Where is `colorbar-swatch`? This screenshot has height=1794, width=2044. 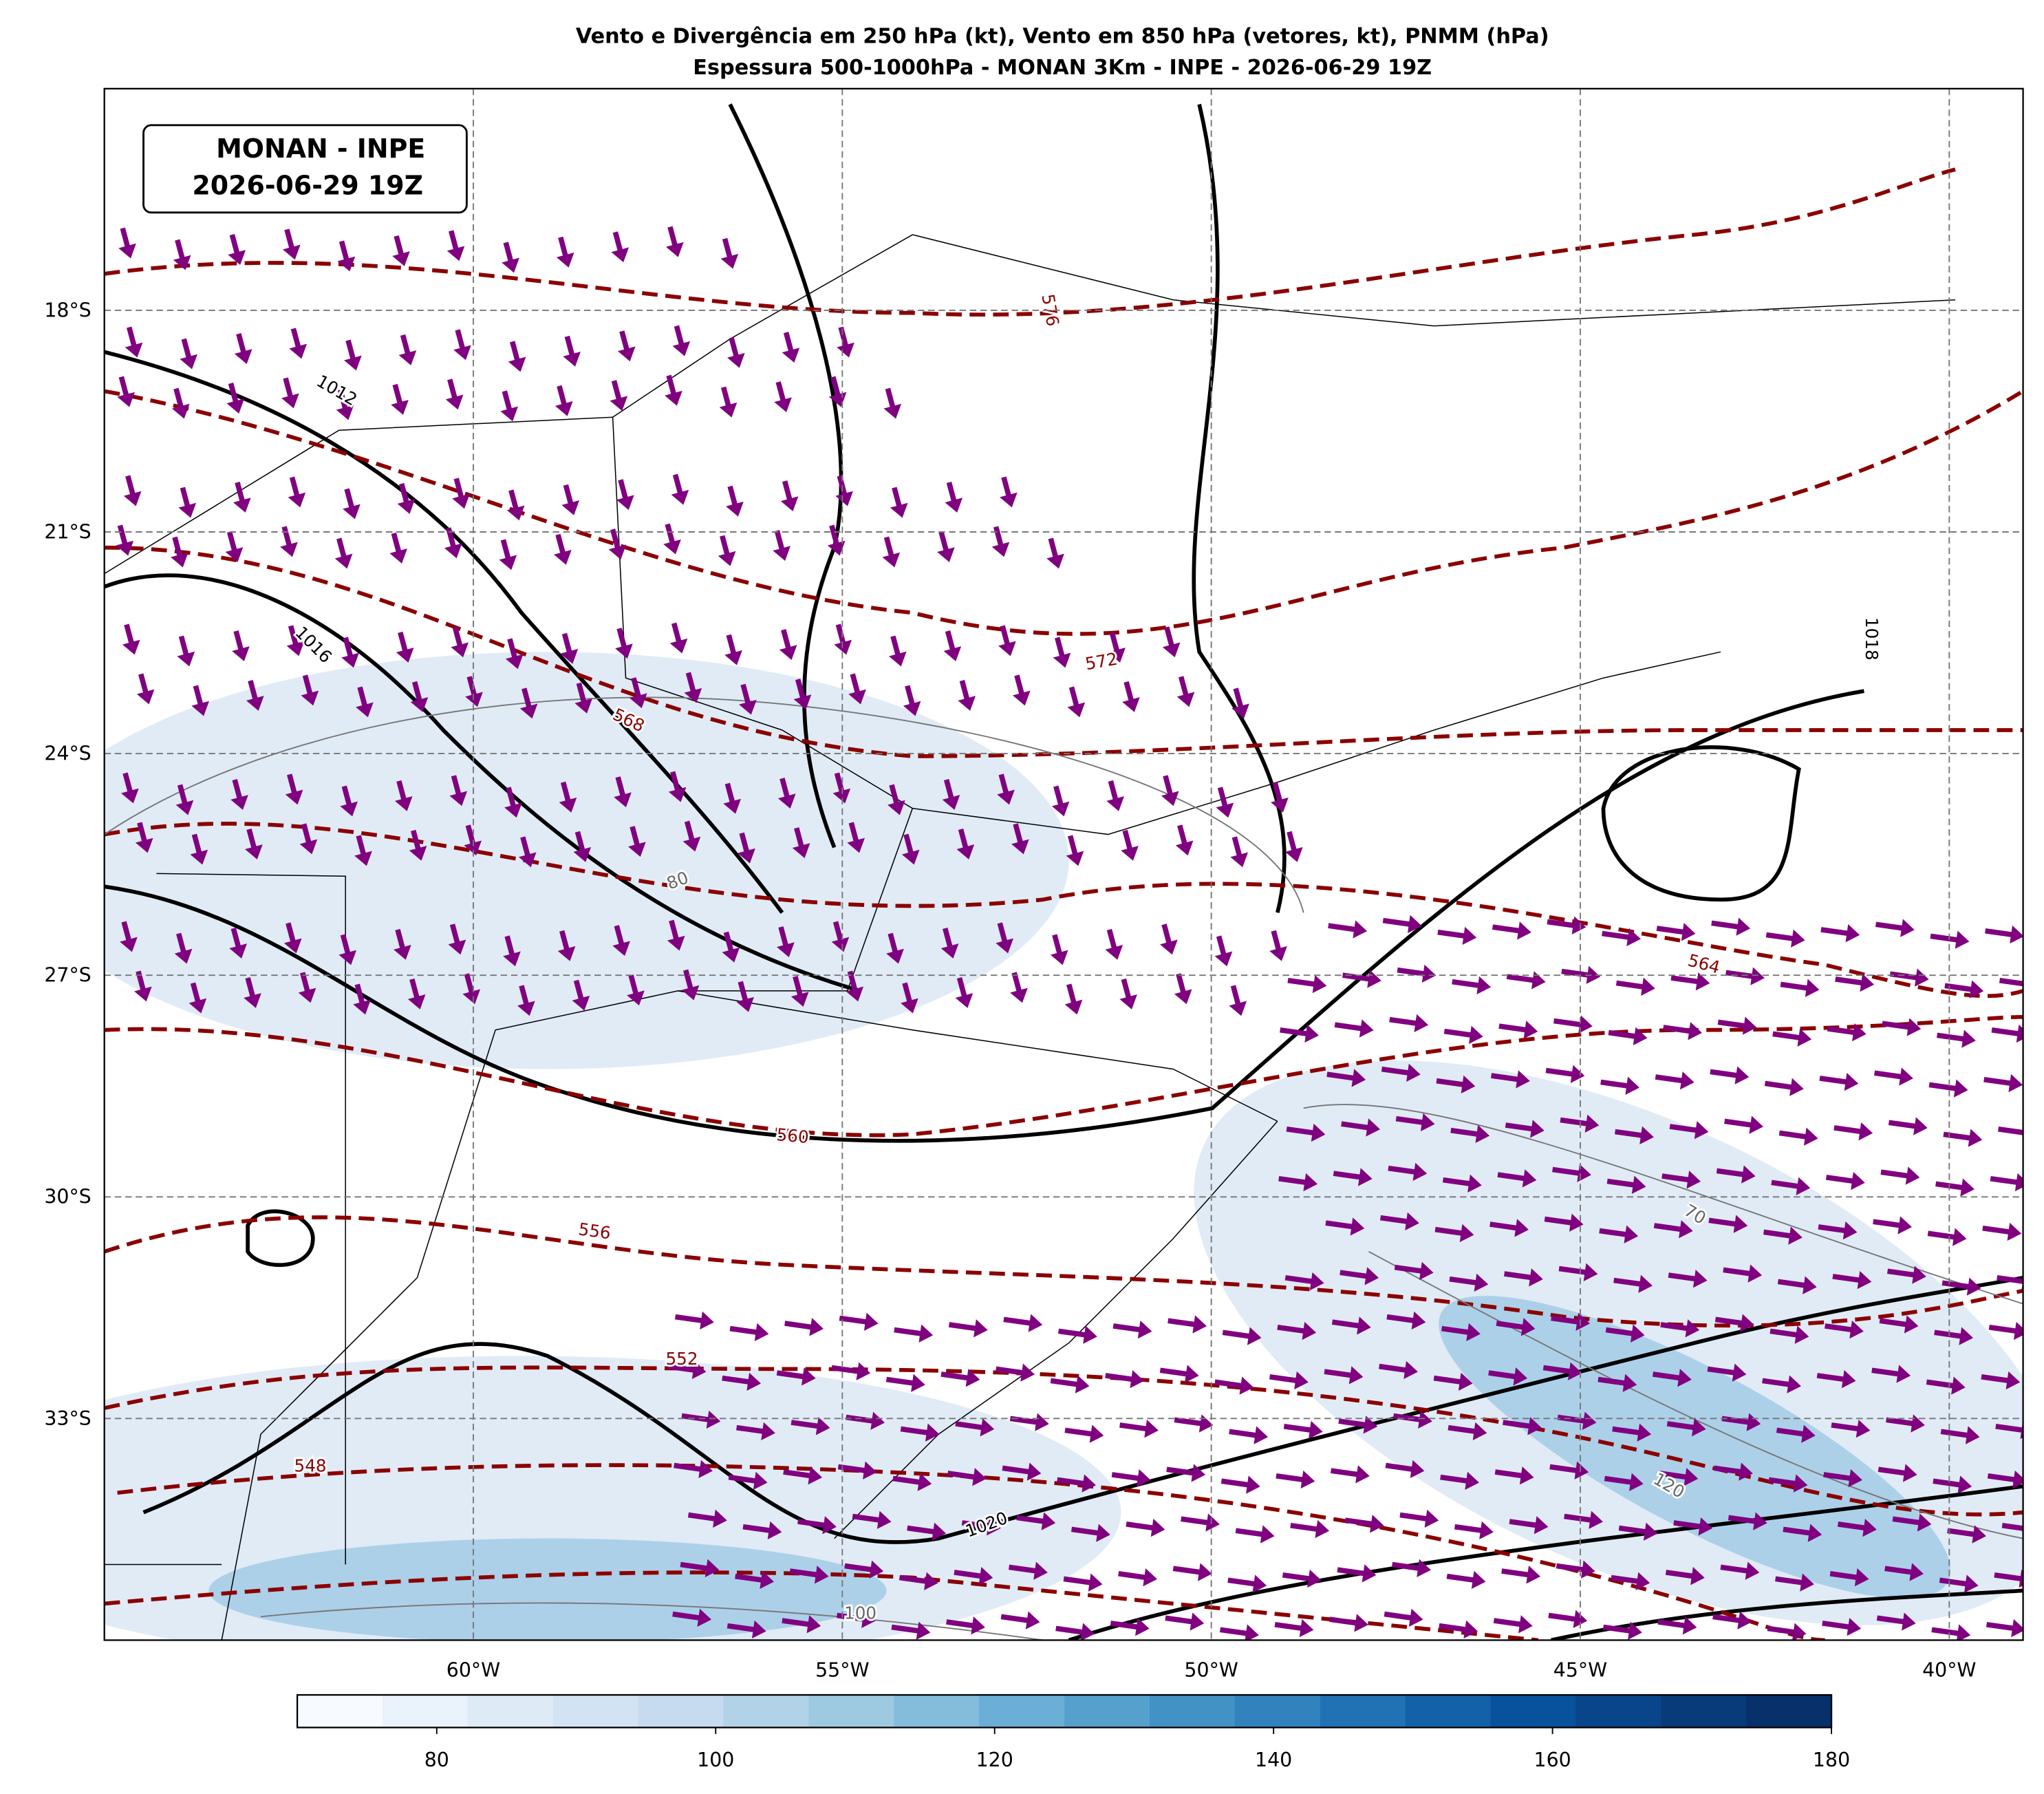
colorbar-swatch is located at coordinates (595, 1711).